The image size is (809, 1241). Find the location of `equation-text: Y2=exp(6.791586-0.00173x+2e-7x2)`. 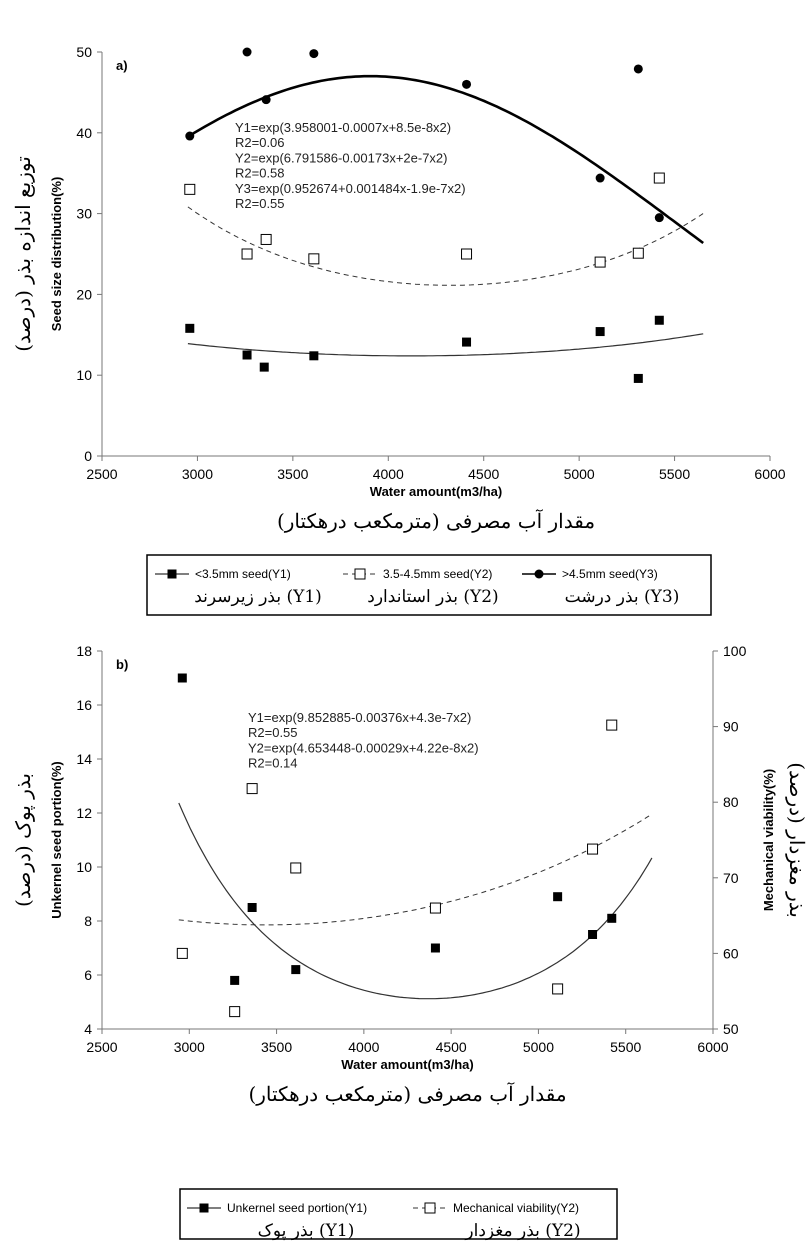

equation-text: Y2=exp(6.791586-0.00173x+2e-7x2) is located at coordinates (341, 157).